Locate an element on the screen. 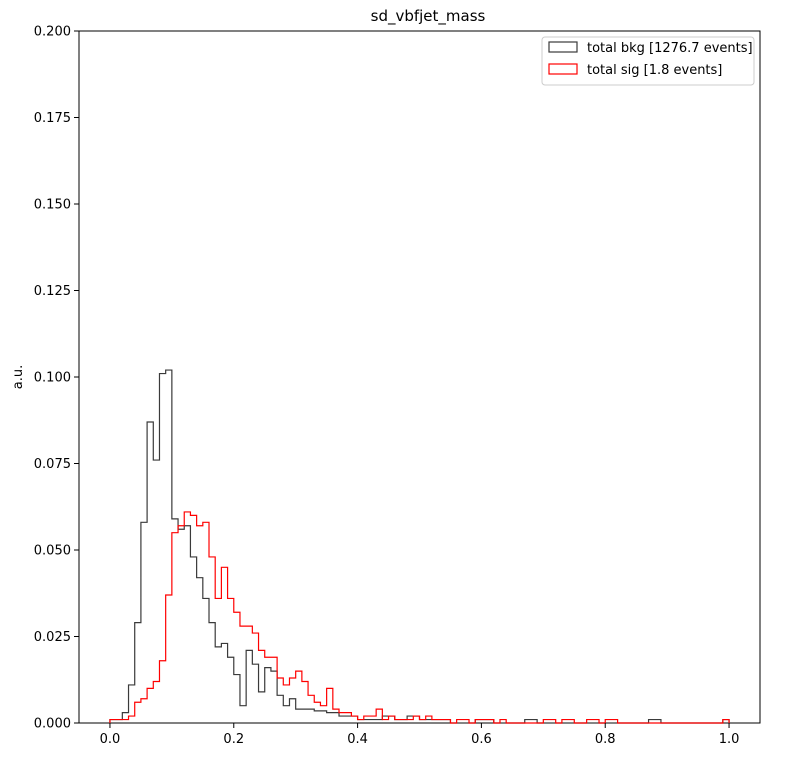 The height and width of the screenshot is (757, 786). y-tick-label: 0.175 is located at coordinates (52, 118).